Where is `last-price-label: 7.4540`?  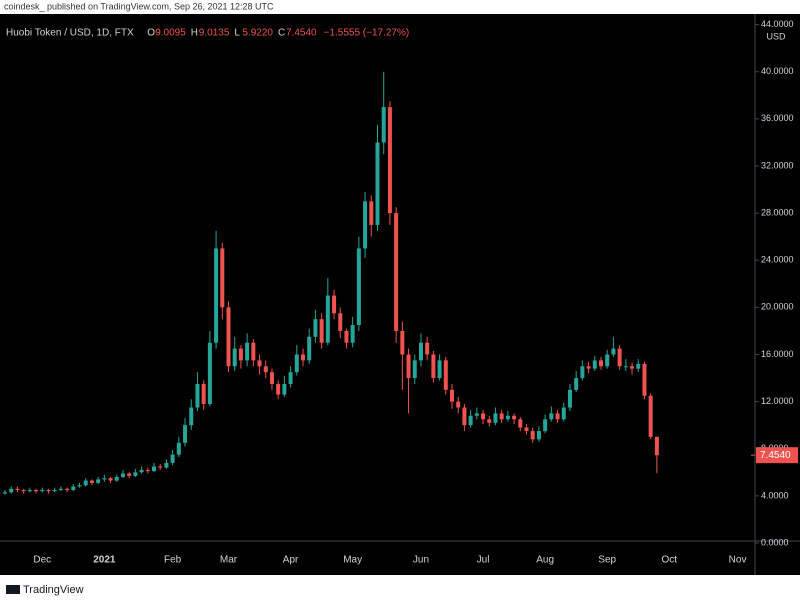 last-price-label: 7.4540 is located at coordinates (775, 455).